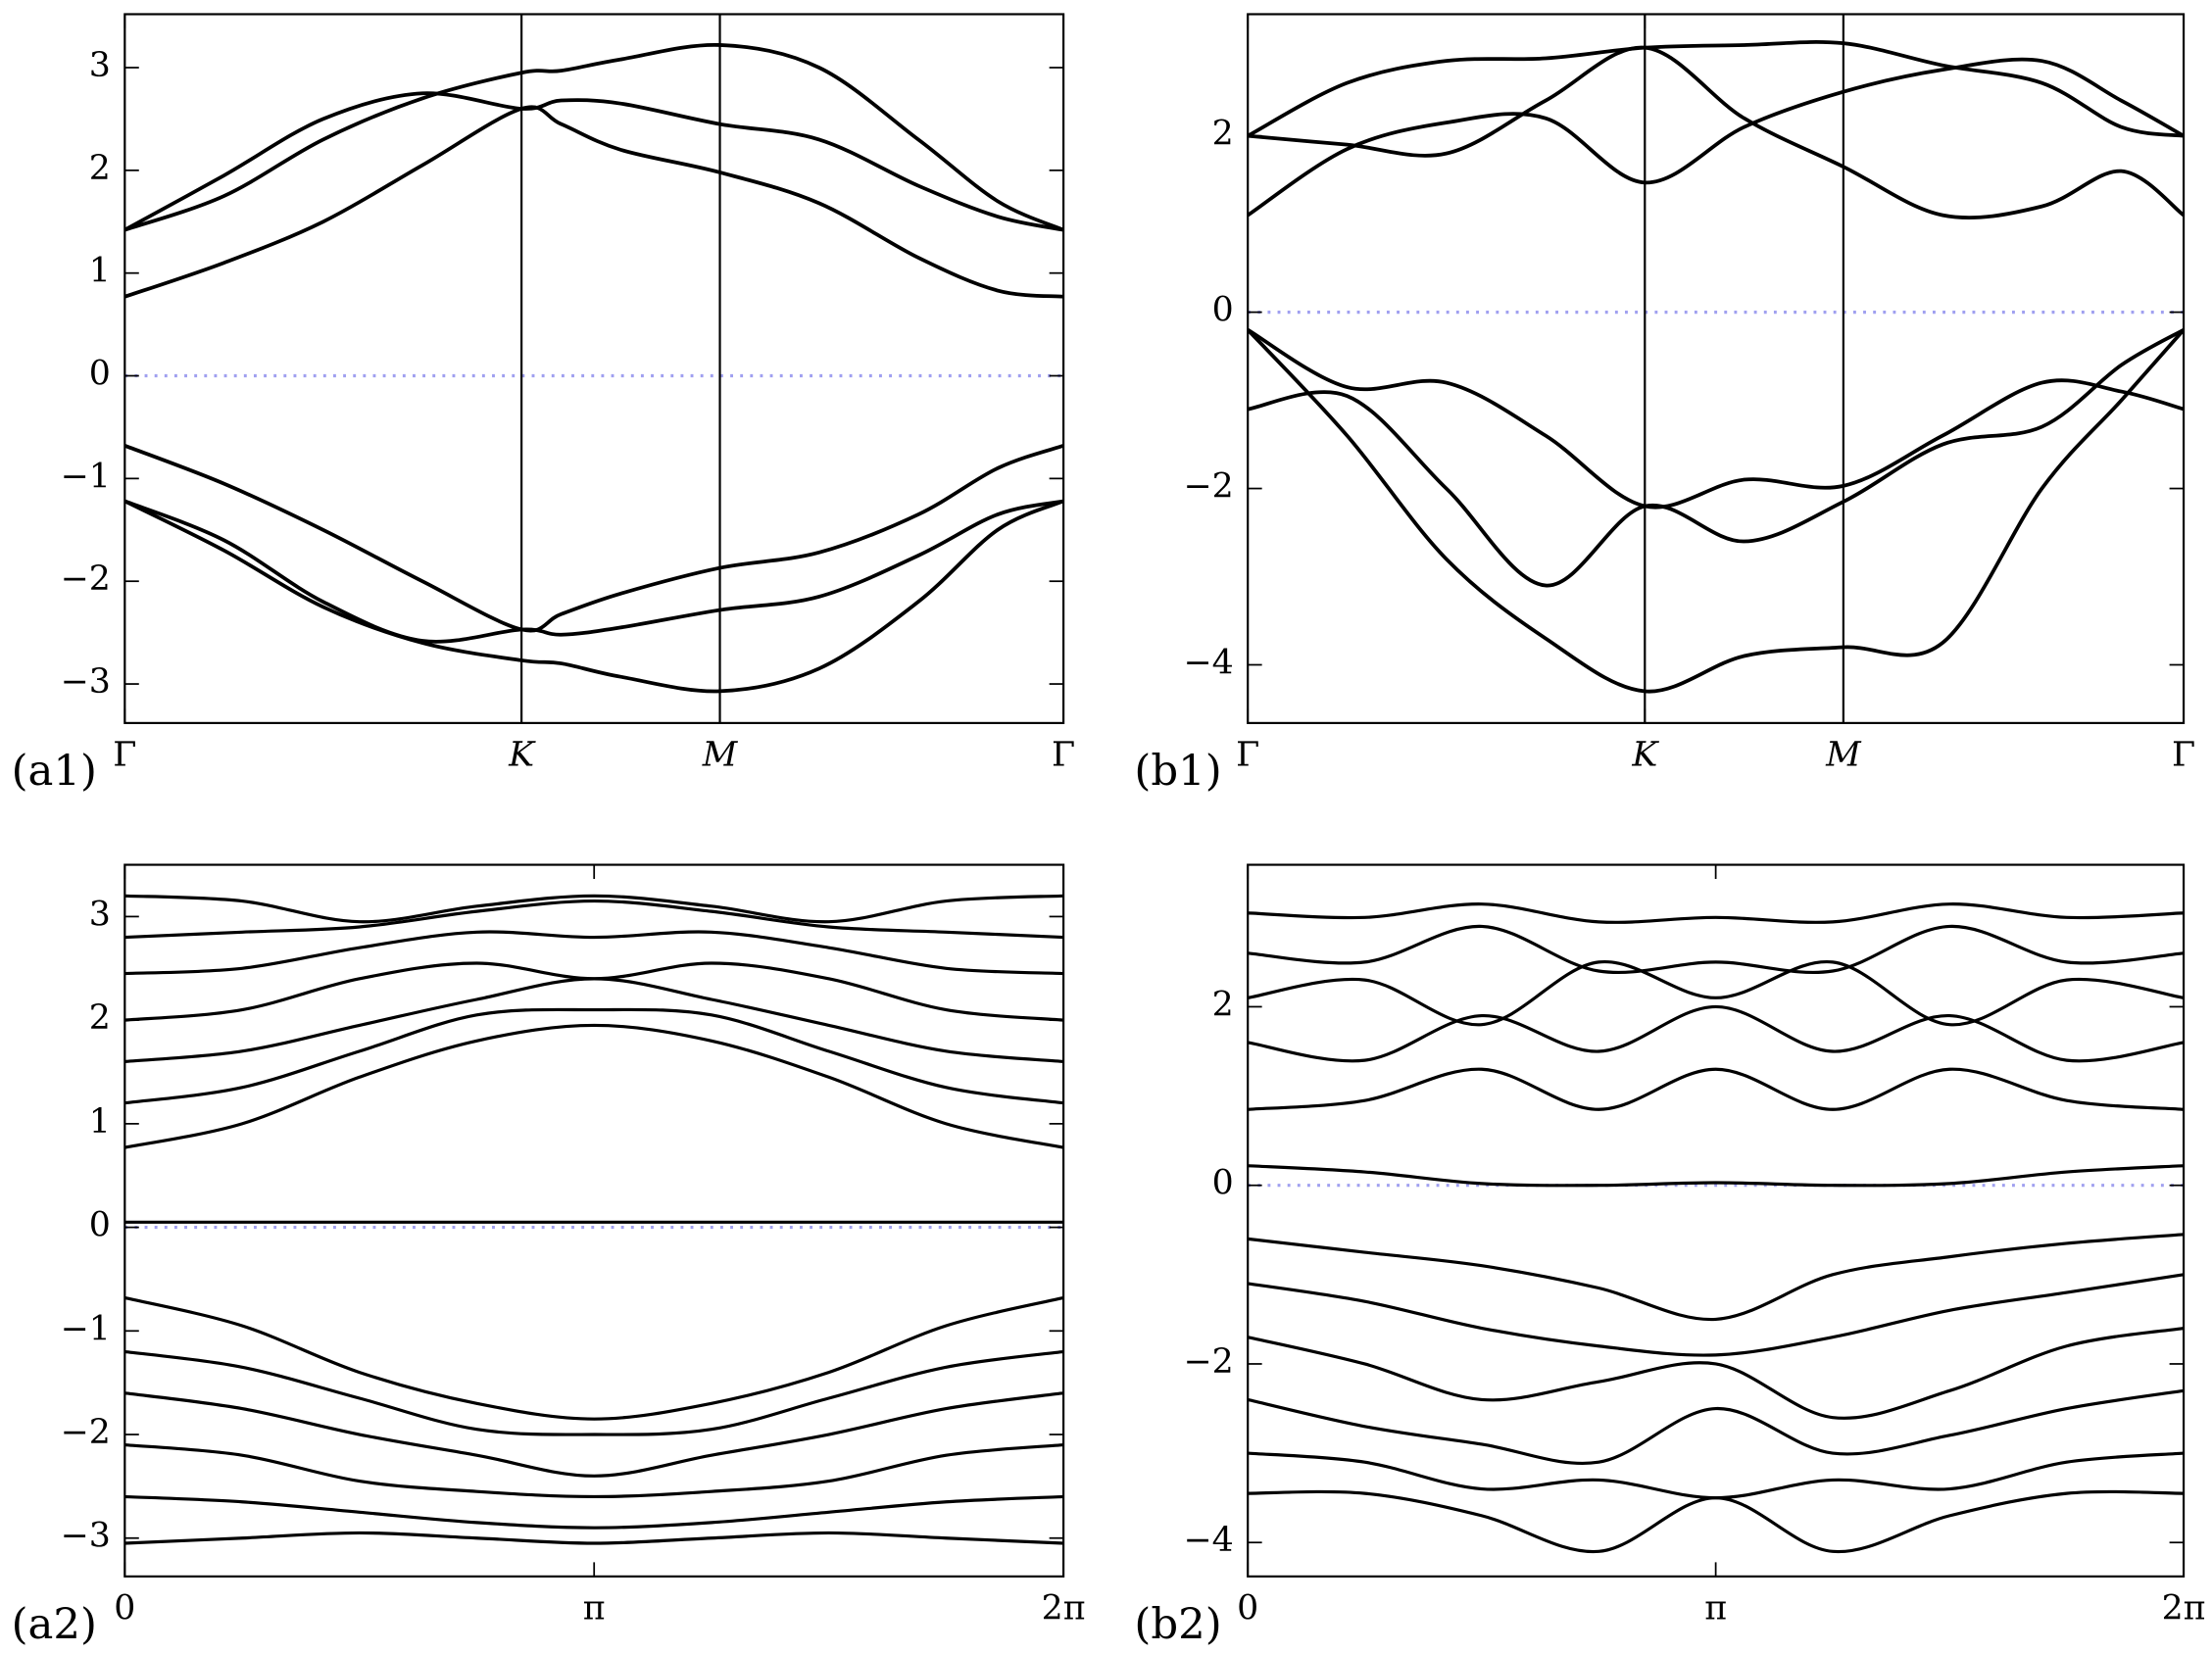  What do you see at coordinates (1177, 771) in the screenshot?
I see `panel-label: (b1)` at bounding box center [1177, 771].